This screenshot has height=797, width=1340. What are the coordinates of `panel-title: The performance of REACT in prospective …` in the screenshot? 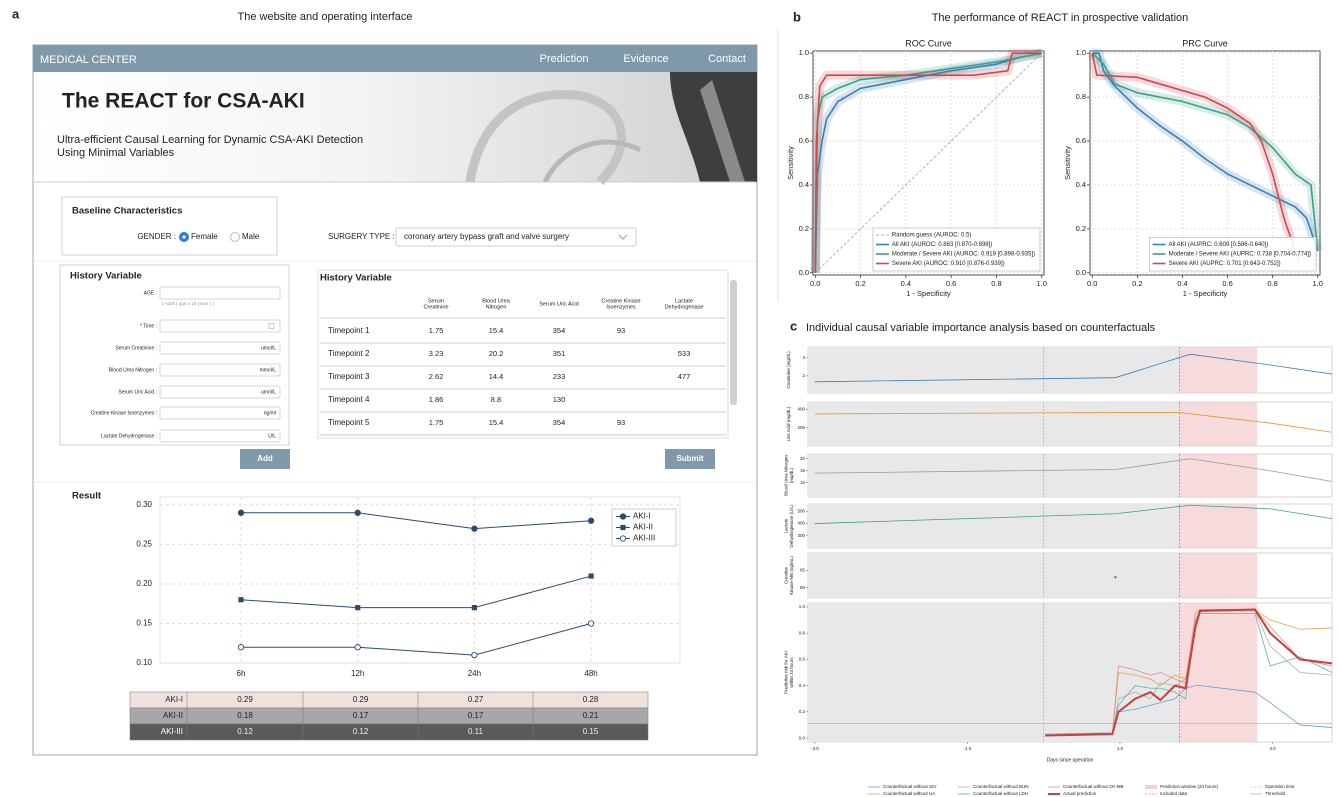 It's located at (1060, 18).